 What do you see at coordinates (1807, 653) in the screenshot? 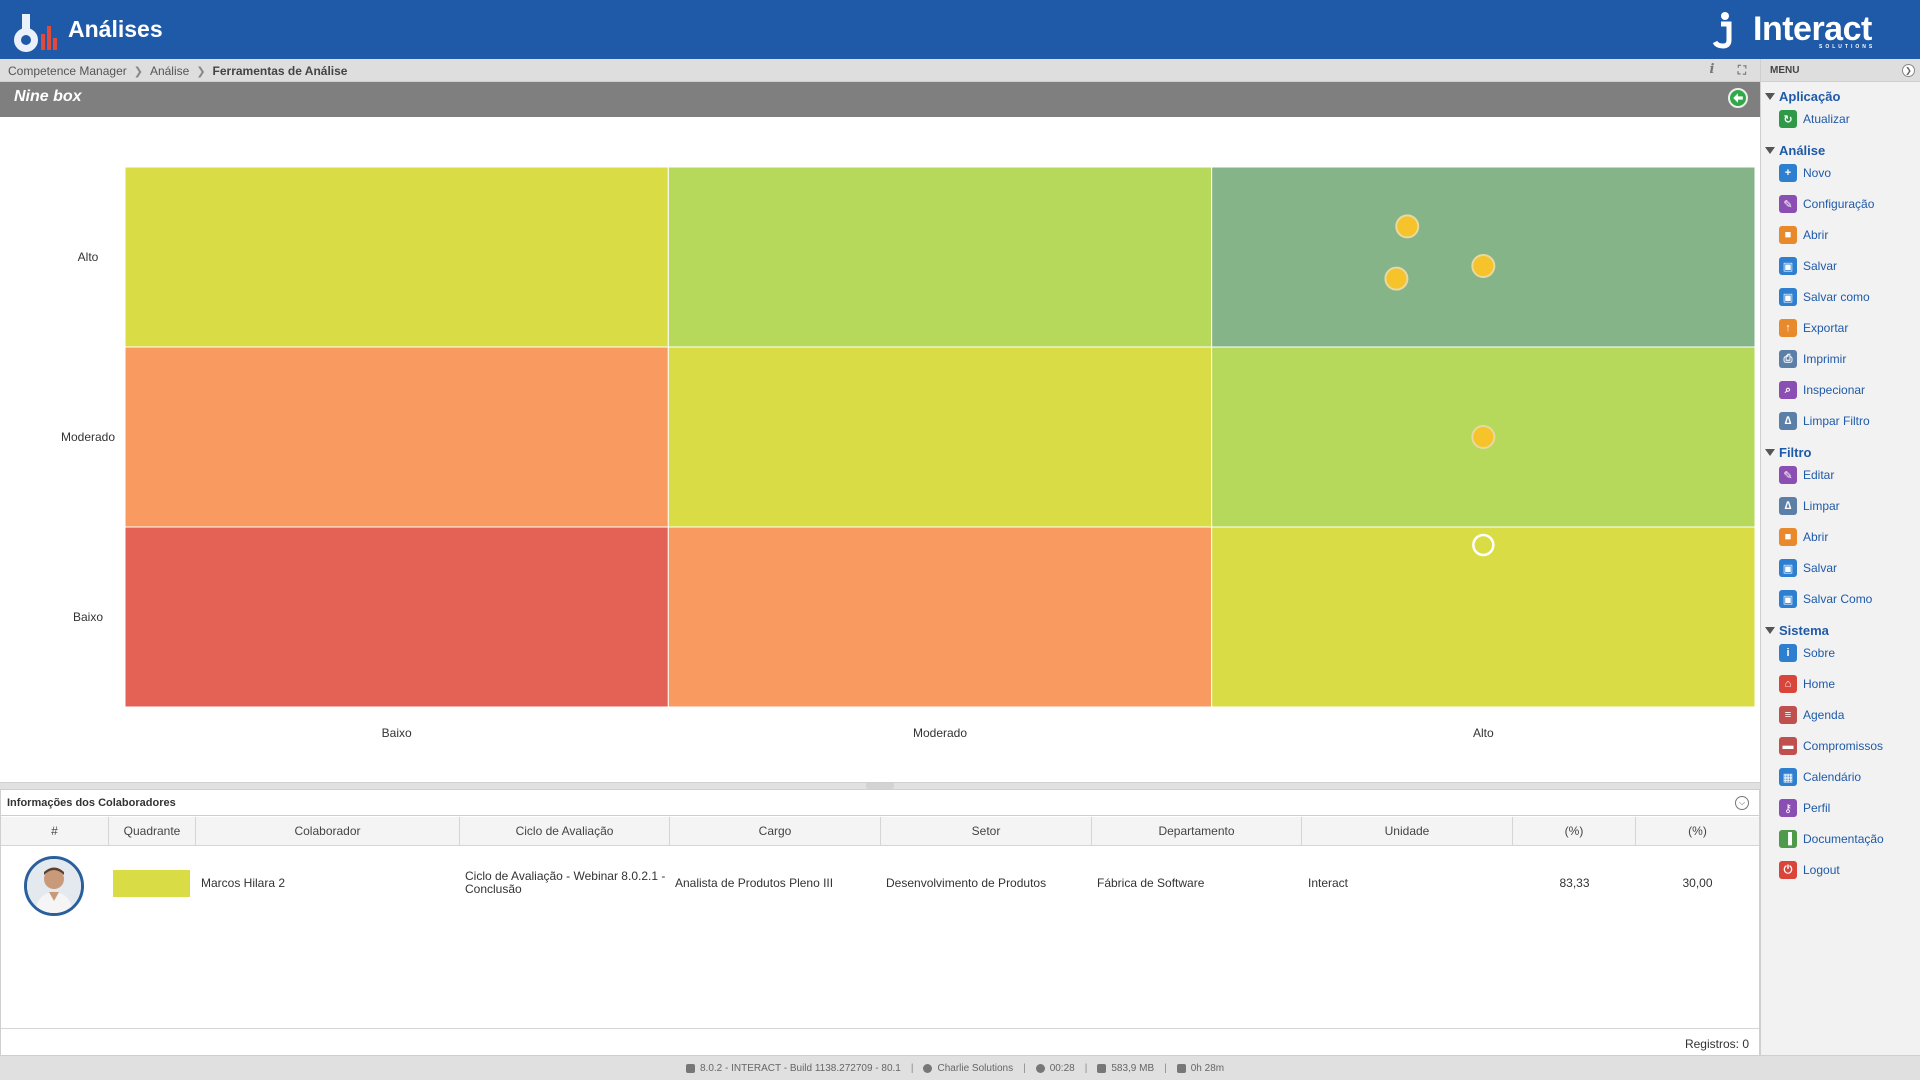
I see `menu-item-sobre: i Sobre` at bounding box center [1807, 653].